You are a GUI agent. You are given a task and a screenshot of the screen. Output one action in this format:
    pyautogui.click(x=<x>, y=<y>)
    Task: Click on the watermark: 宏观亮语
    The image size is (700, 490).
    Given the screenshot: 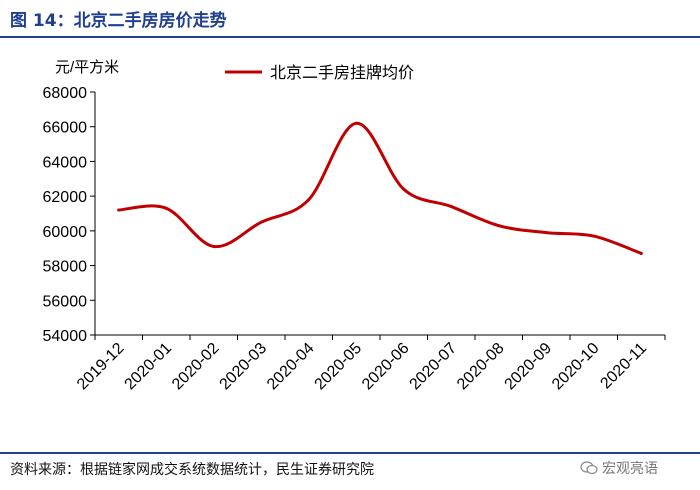 What is the action you would take?
    pyautogui.click(x=619, y=468)
    